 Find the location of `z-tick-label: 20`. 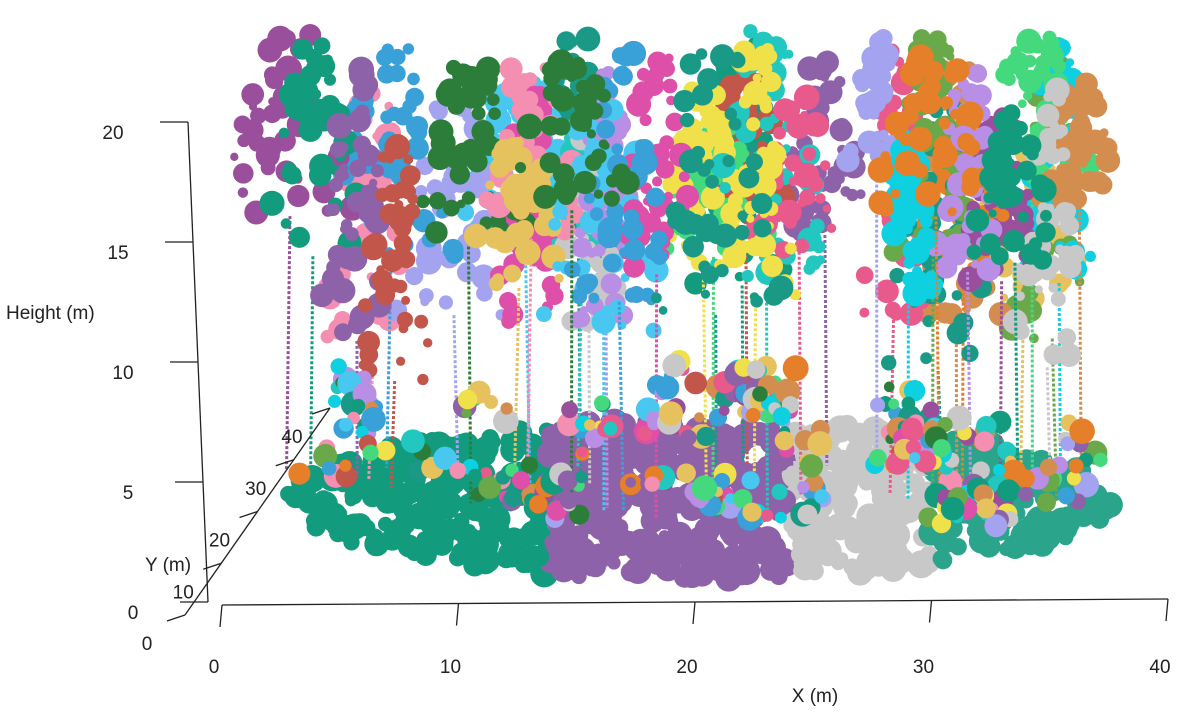

z-tick-label: 20 is located at coordinates (112, 133).